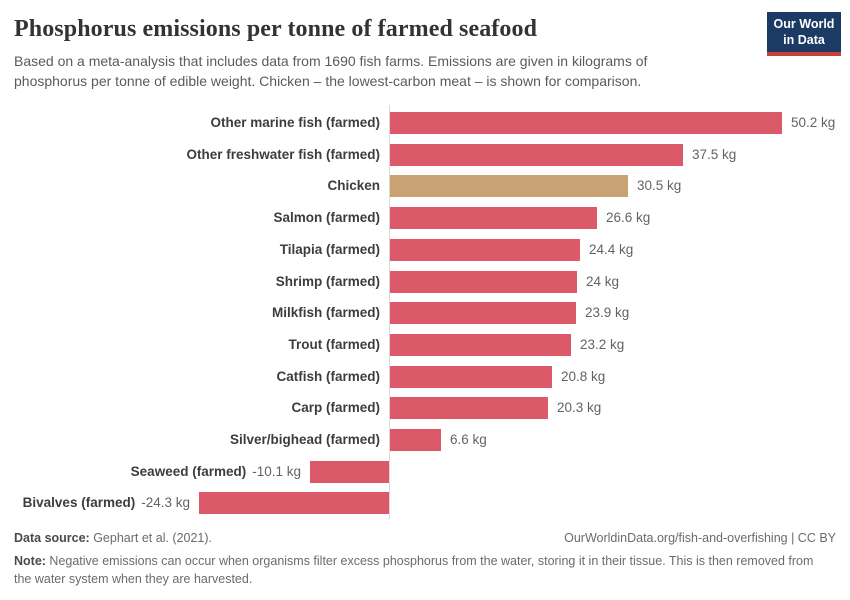  I want to click on bar-label: Seaweed (farmed), so click(188, 471).